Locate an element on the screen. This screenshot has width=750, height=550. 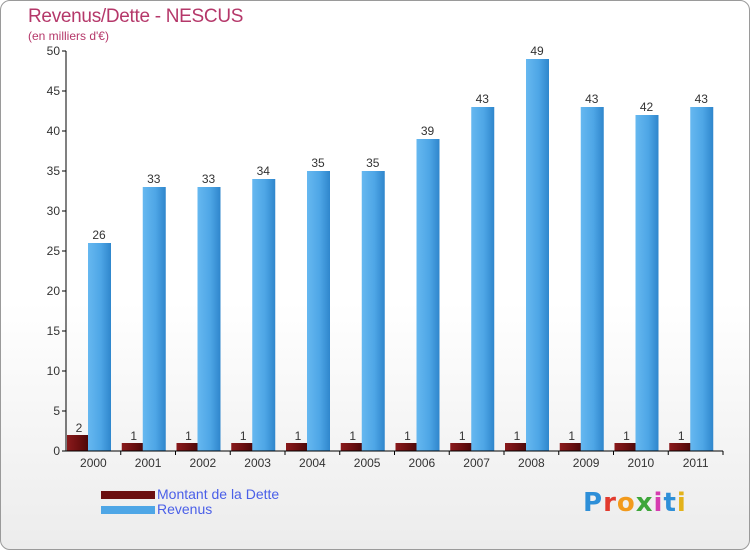
x-tick-label: 2005 is located at coordinates (367, 463).